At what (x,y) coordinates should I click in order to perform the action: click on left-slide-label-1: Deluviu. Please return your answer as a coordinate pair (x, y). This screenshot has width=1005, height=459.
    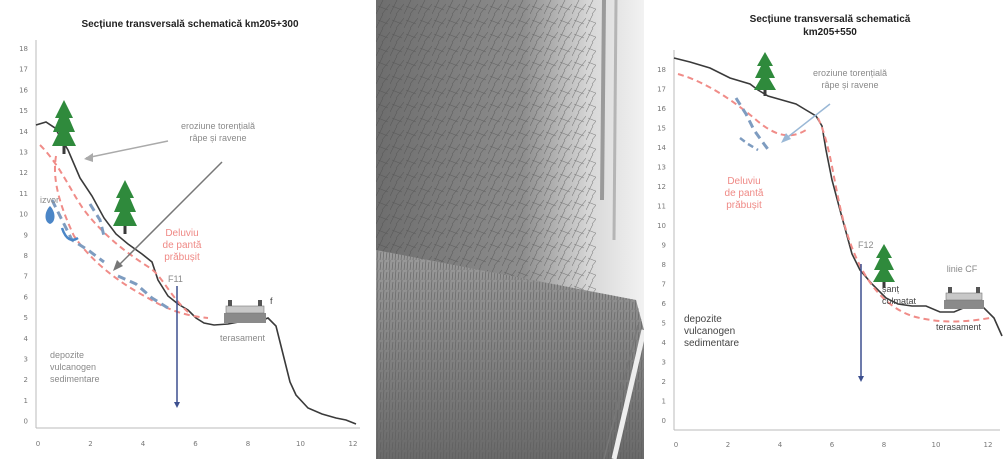
    Looking at the image, I should click on (181, 233).